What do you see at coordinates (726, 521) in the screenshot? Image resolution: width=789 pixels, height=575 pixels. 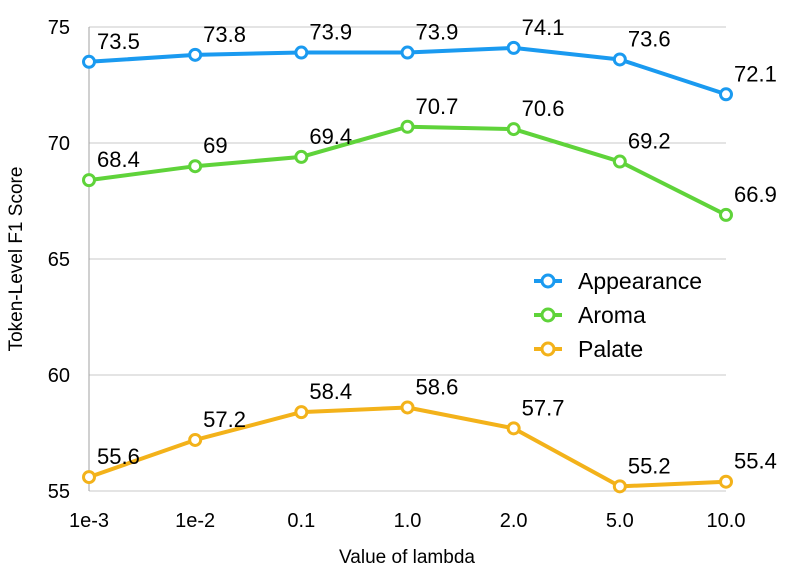 I see `x-tick-label: 10.0` at bounding box center [726, 521].